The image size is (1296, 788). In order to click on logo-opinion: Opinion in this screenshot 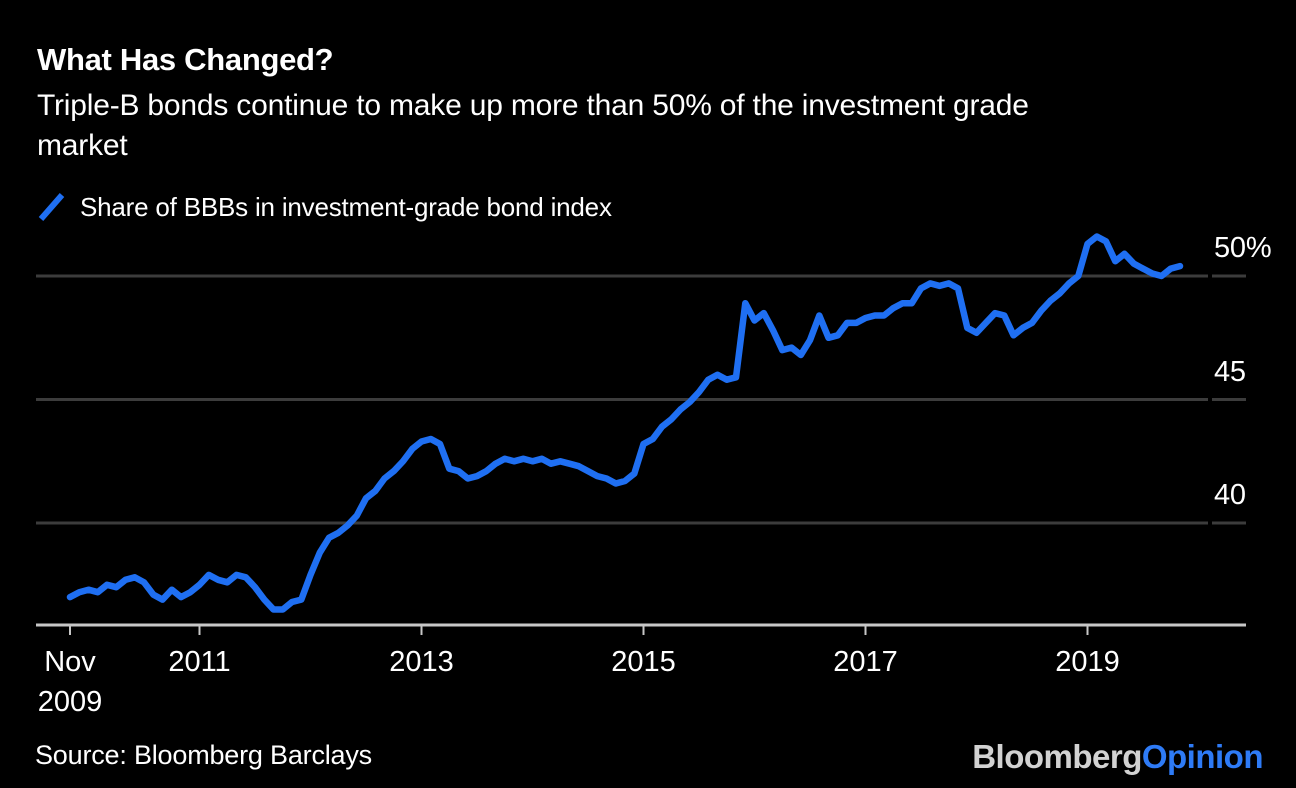, I will do `click(1202, 756)`.